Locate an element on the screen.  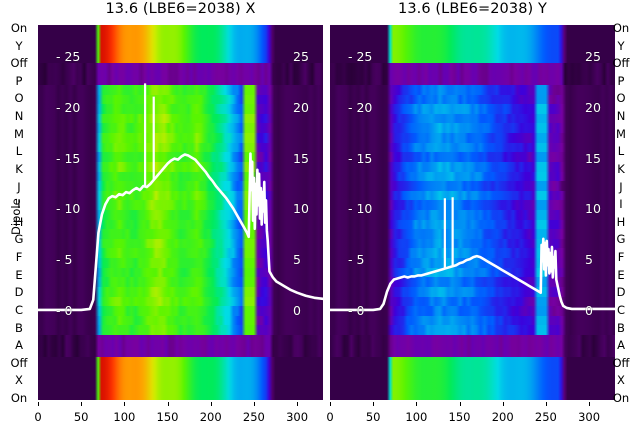
y-tick-label: 10 is located at coordinates (301, 209).